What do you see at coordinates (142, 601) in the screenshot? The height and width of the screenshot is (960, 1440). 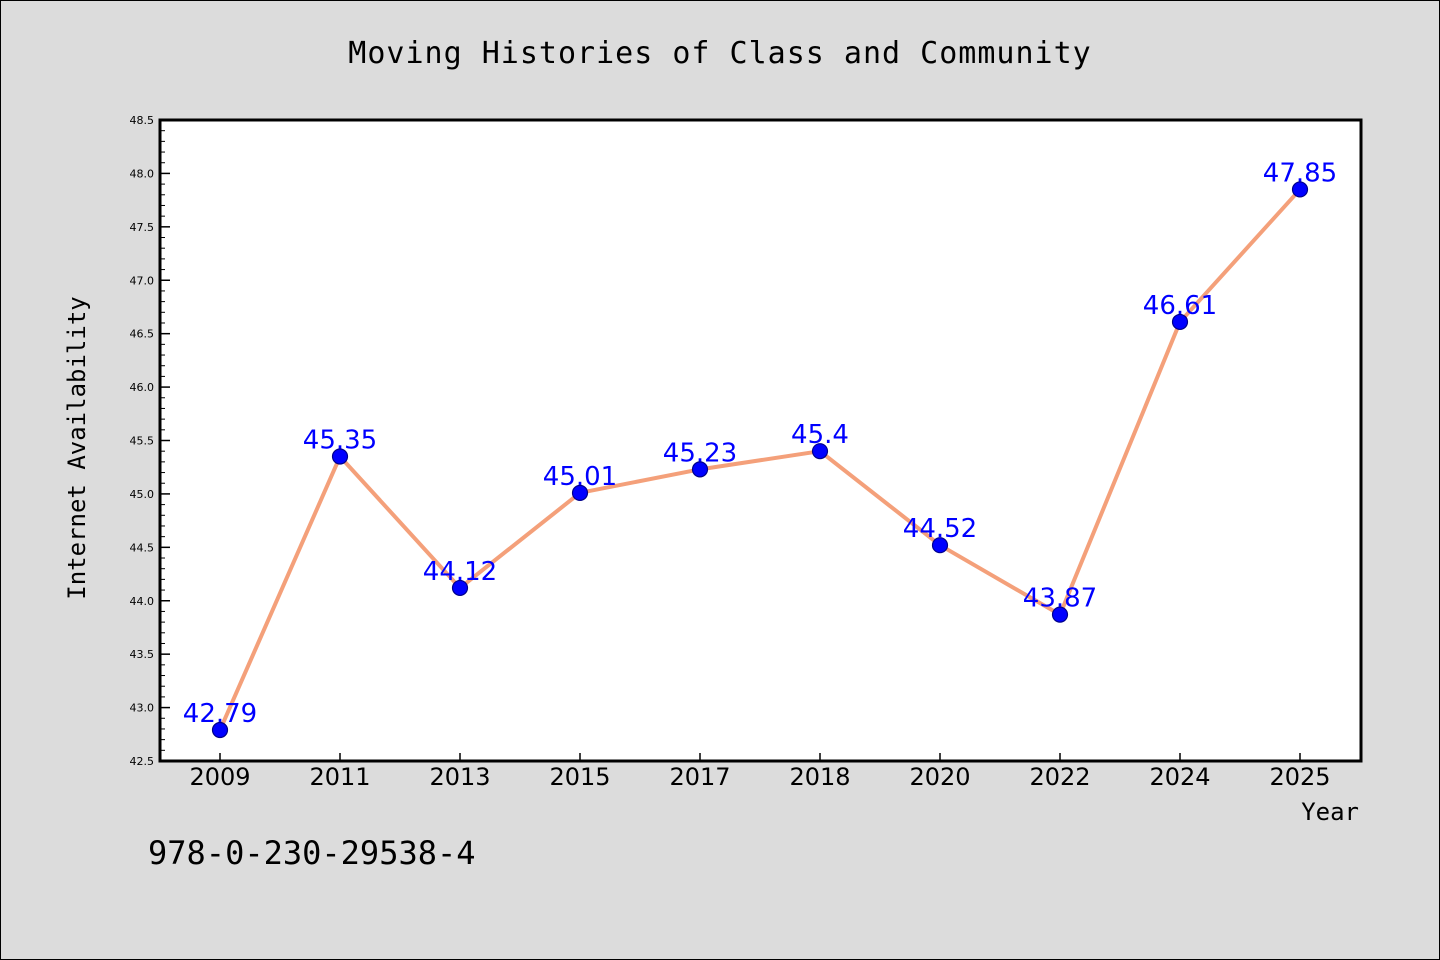 I see `y-tick-label: 44.0` at bounding box center [142, 601].